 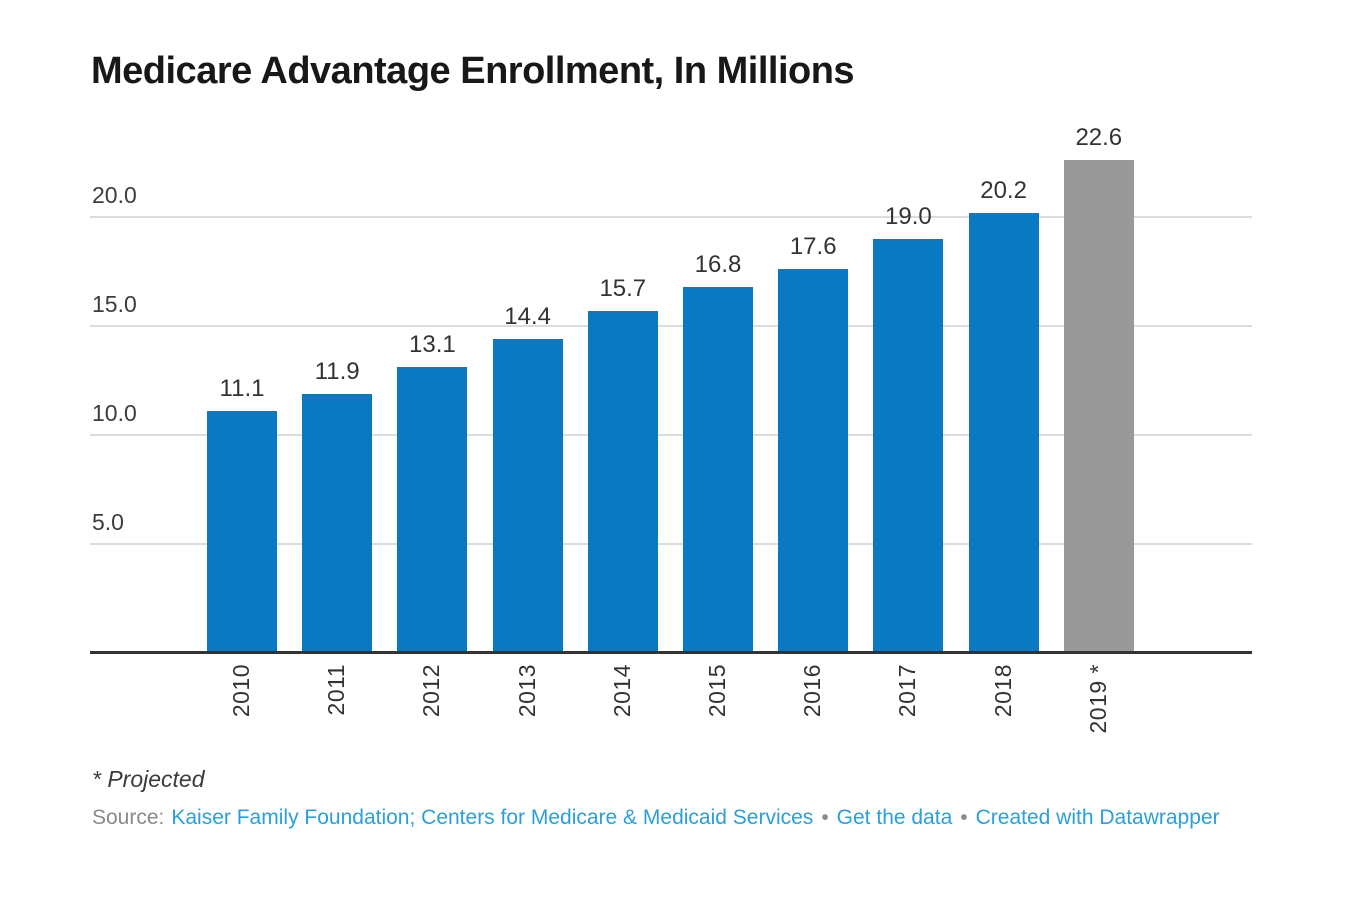 I want to click on bar-2011, so click(x=337, y=523).